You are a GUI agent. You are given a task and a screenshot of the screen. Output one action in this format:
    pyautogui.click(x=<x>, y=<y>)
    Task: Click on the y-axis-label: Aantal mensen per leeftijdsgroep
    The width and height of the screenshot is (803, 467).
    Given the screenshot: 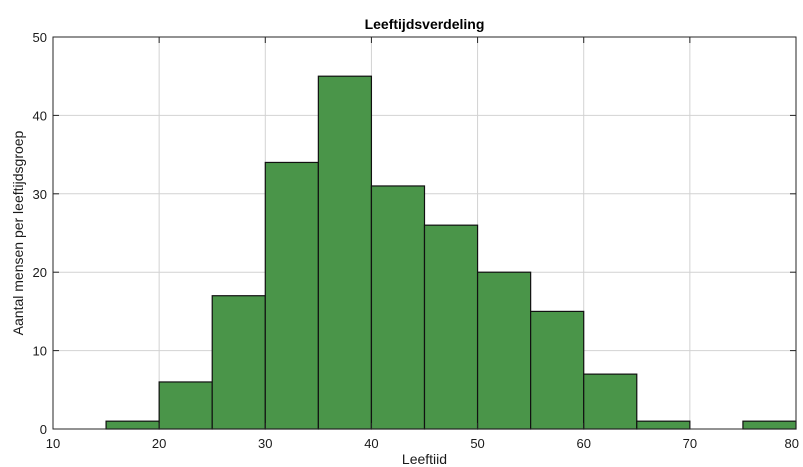 What is the action you would take?
    pyautogui.click(x=18, y=232)
    